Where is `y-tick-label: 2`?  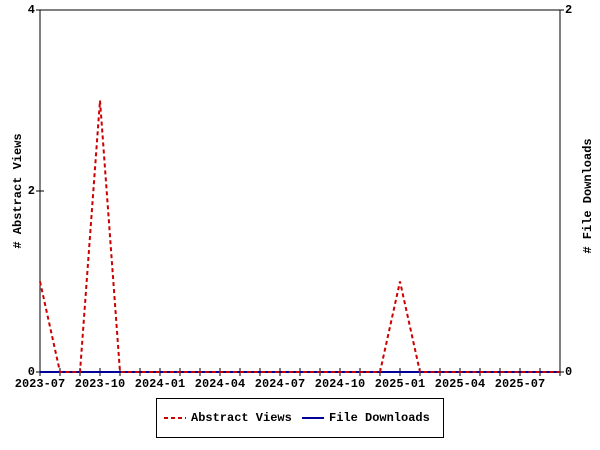
y-tick-label: 2 is located at coordinates (31, 191).